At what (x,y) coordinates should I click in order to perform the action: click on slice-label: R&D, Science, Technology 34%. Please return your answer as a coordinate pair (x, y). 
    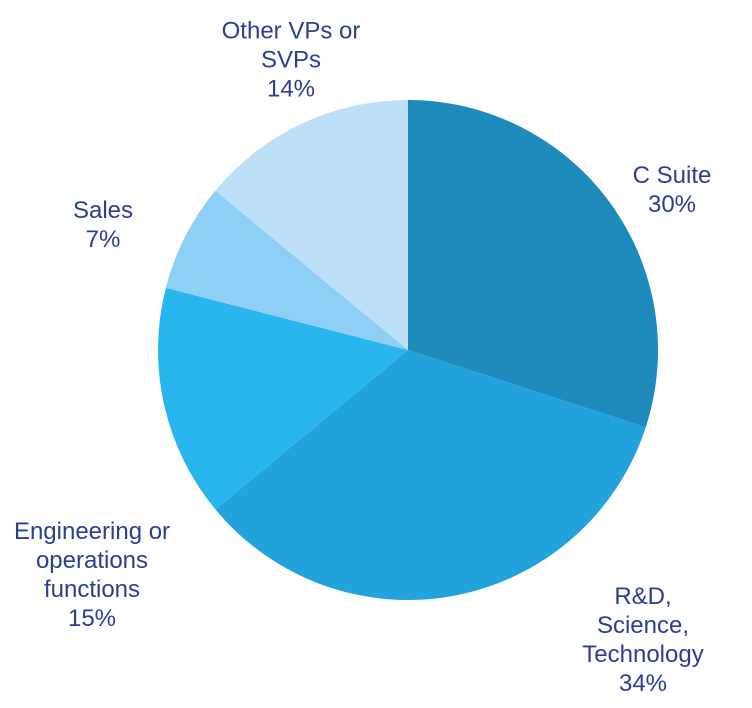
    Looking at the image, I should click on (643, 640).